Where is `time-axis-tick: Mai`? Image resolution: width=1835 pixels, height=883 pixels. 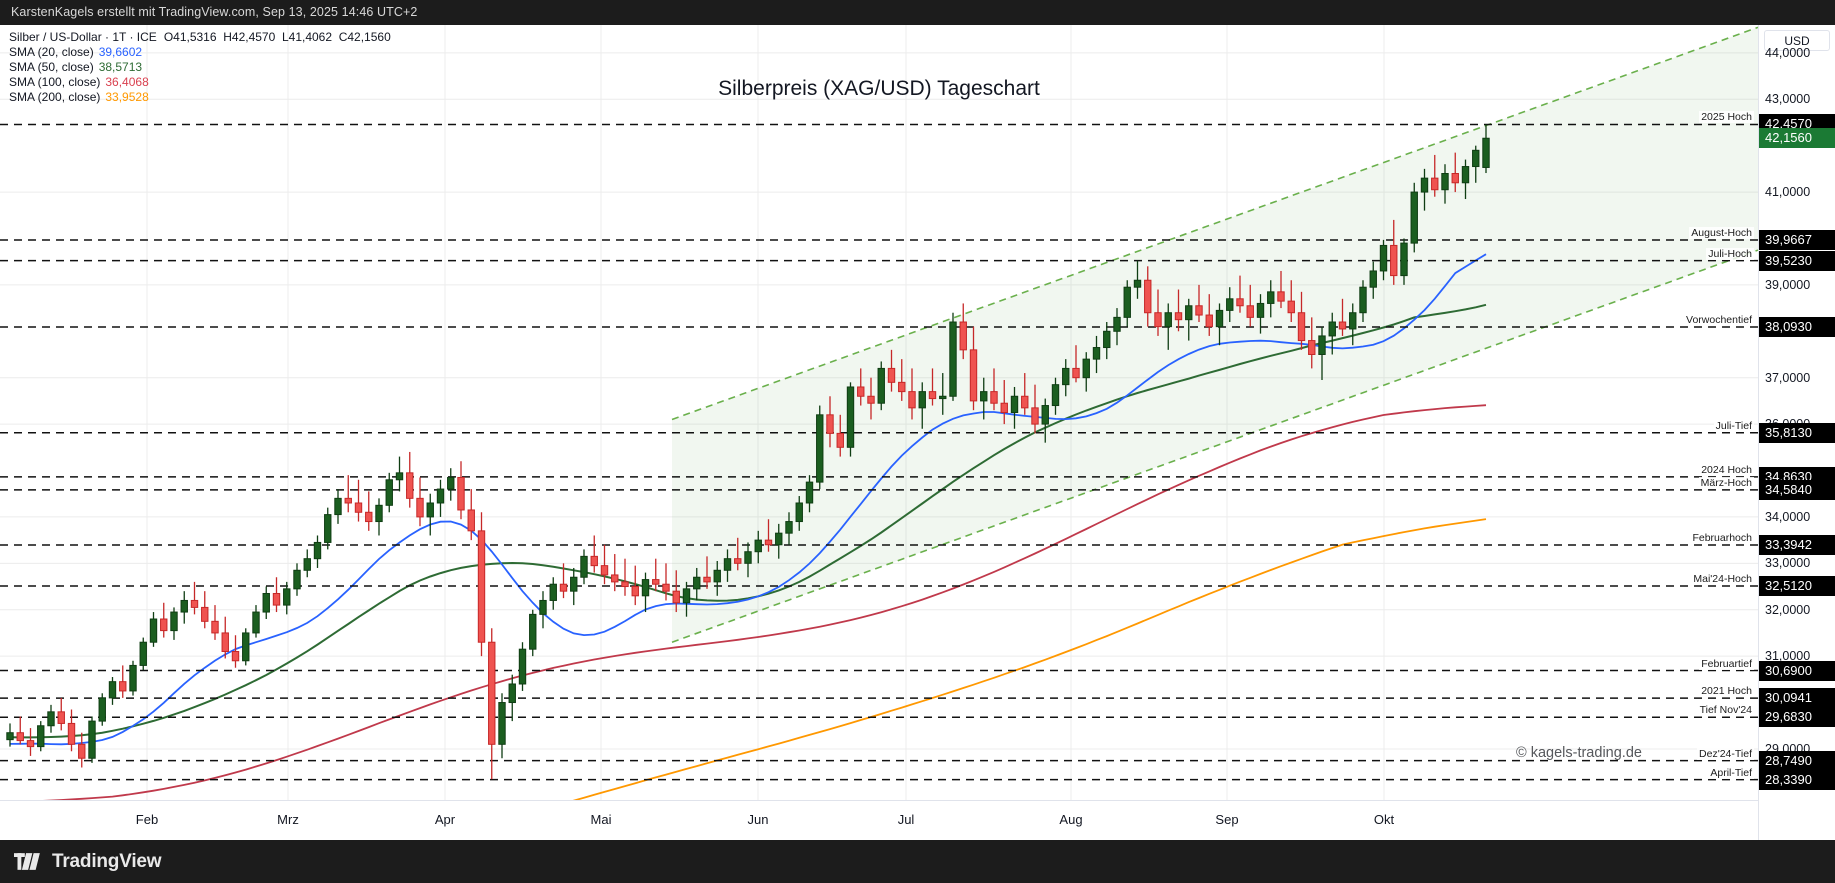
time-axis-tick: Mai is located at coordinates (601, 819).